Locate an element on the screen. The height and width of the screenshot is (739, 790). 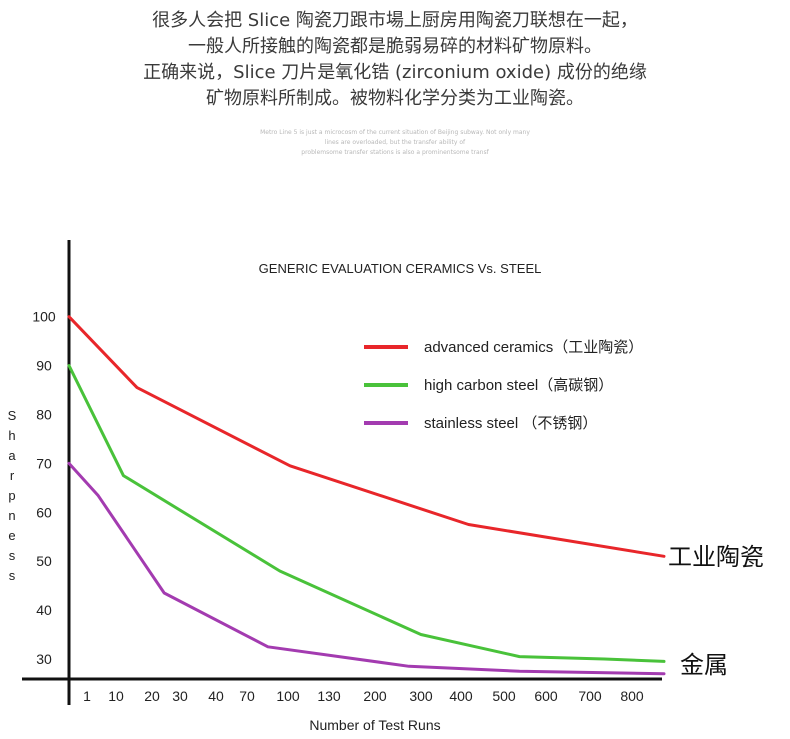
x-axis-label: Number of Test Runs is located at coordinates (374, 725).